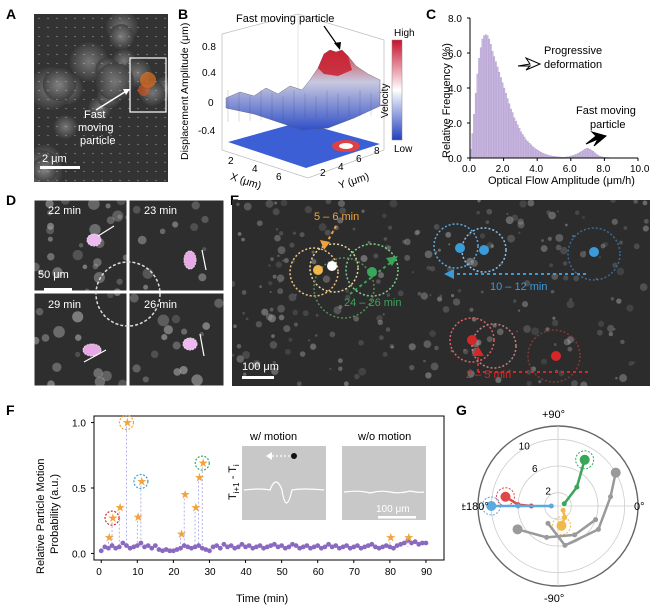 Image resolution: width=654 pixels, height=608 pixels. What do you see at coordinates (554, 599) in the screenshot?
I see `angle-label-bottom: -90°` at bounding box center [554, 599].